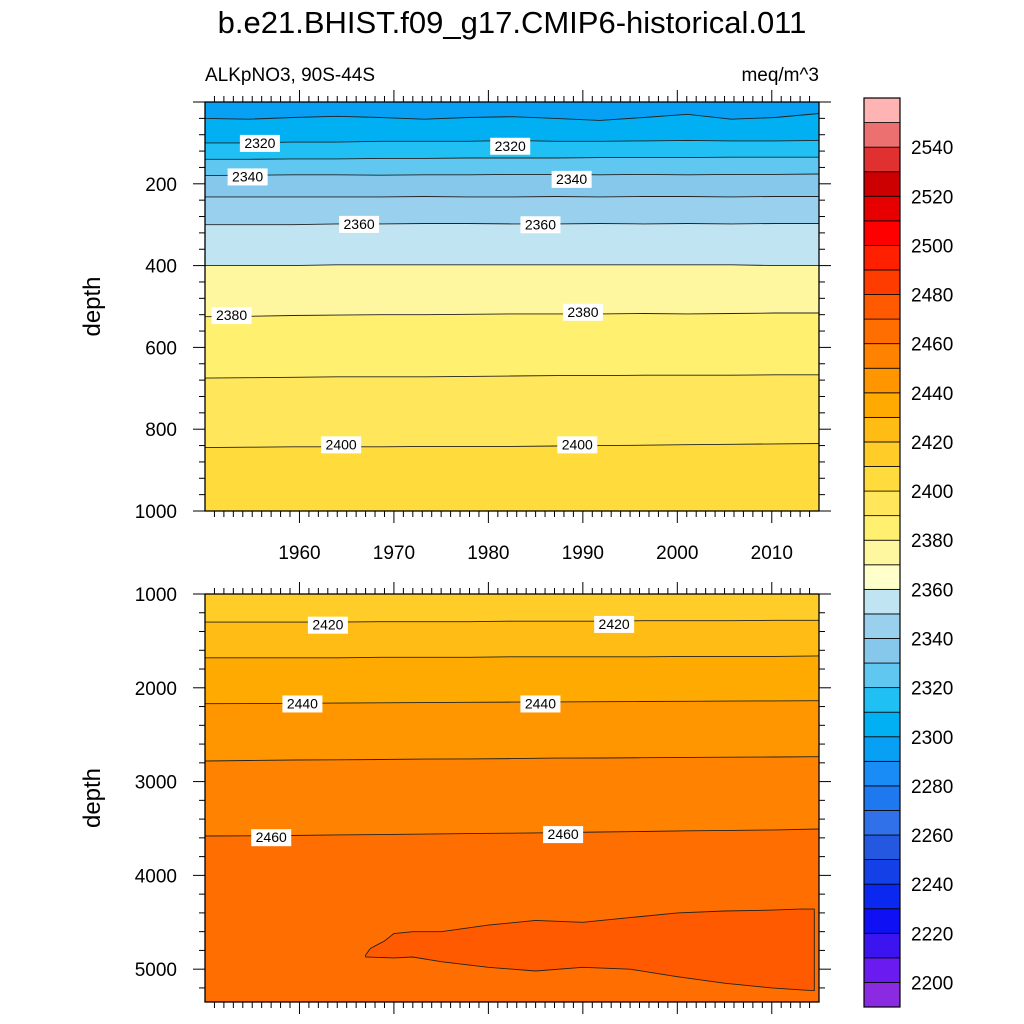  Describe the element at coordinates (932, 492) in the screenshot. I see `colorbar-label: 2400` at that location.